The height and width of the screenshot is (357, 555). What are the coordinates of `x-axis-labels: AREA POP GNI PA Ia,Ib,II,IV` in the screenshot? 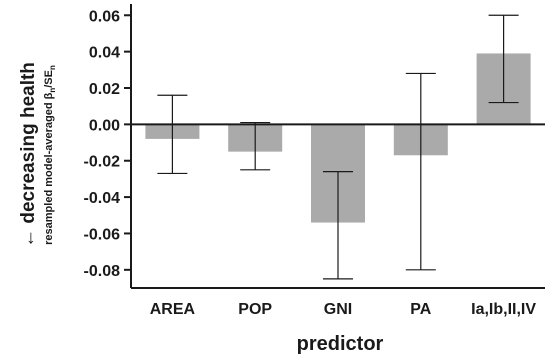 It's located at (343, 309).